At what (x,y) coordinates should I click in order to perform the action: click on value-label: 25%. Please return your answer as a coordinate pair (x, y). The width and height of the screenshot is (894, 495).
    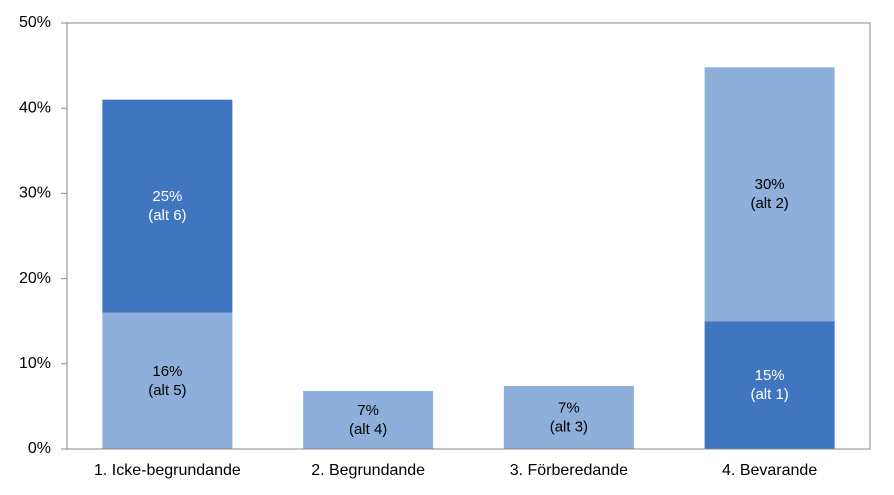
    Looking at the image, I should click on (167, 196).